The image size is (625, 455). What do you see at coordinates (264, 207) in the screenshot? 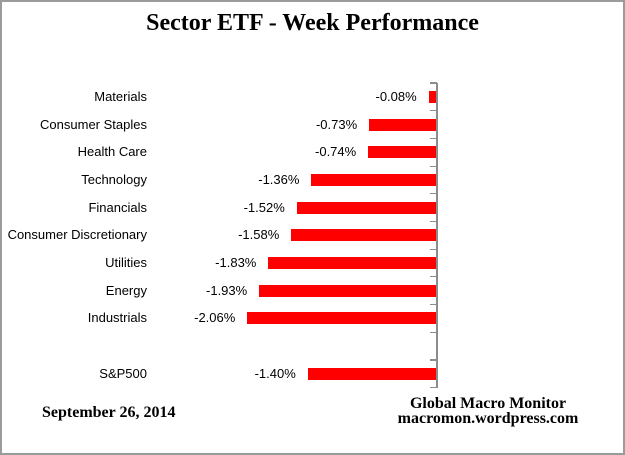
I see `value-label: -1.52%` at bounding box center [264, 207].